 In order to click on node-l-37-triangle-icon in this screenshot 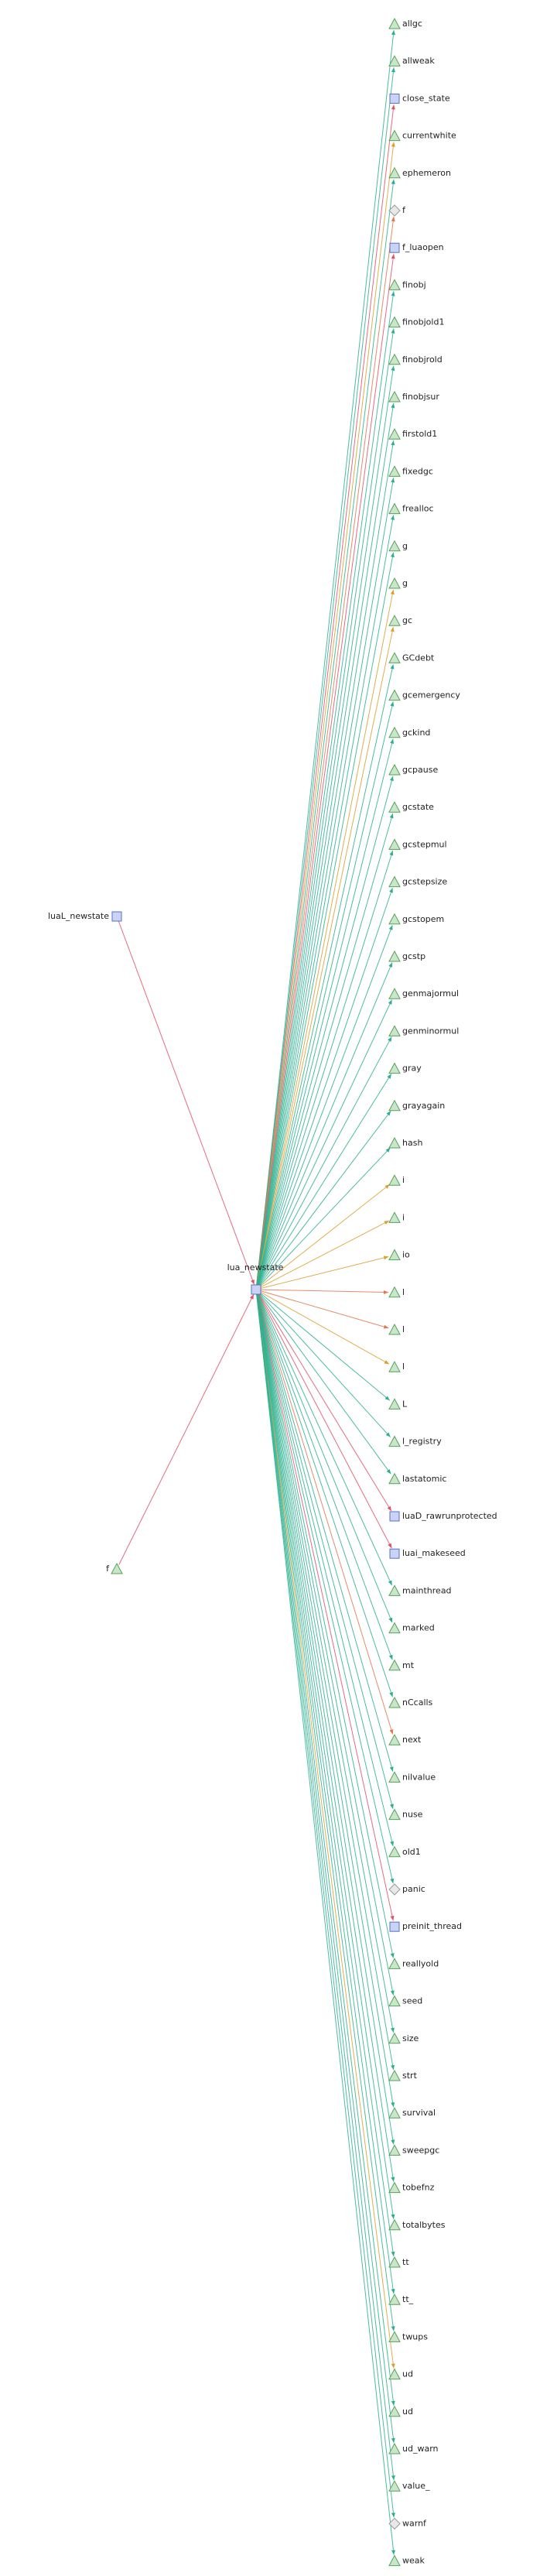, I will do `click(394, 1404)`.